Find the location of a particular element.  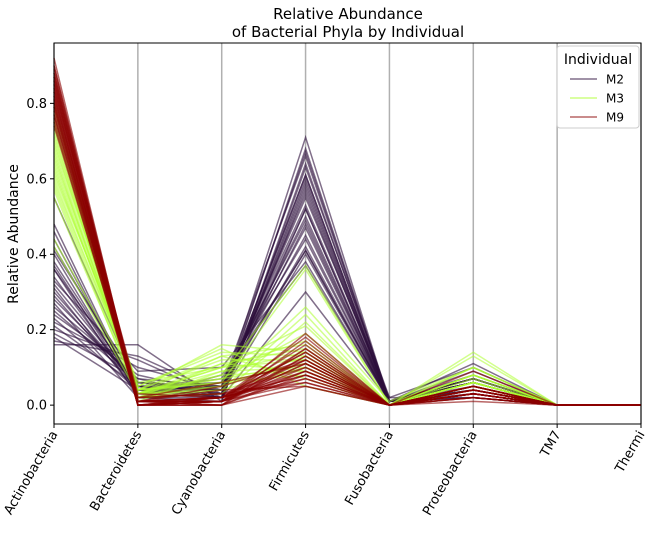

y-tick-label: 0.6 is located at coordinates (36, 179).